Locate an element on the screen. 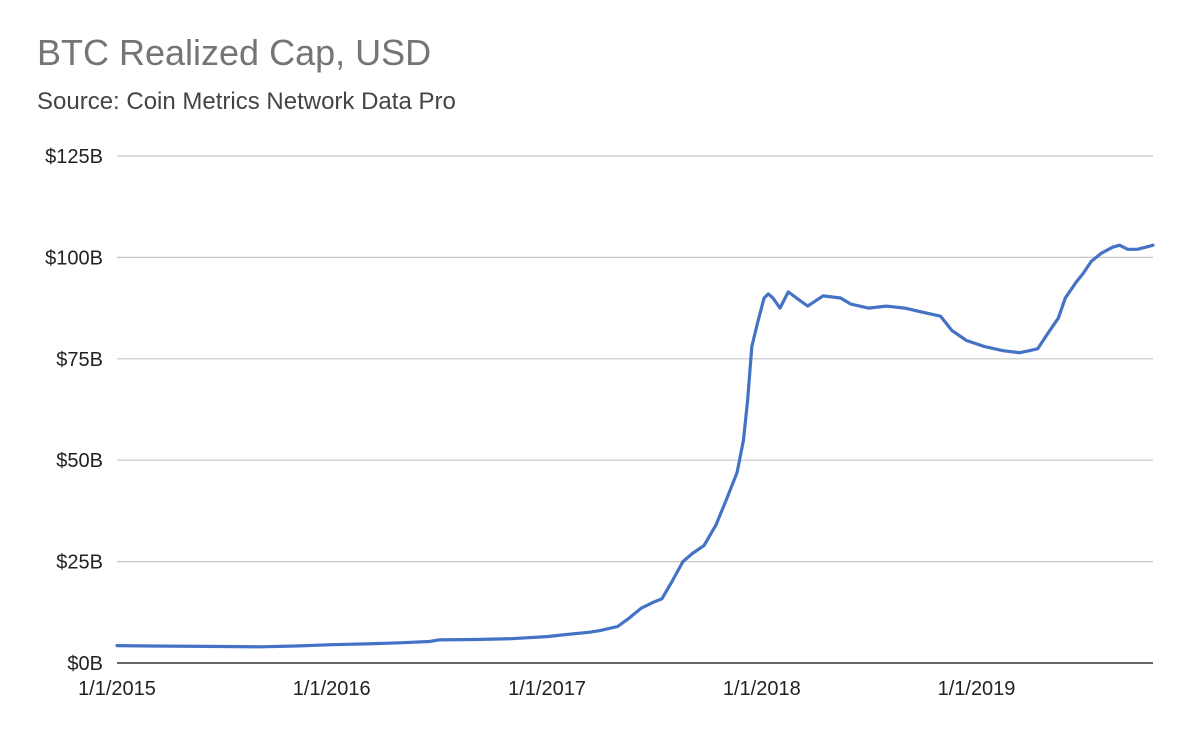 The height and width of the screenshot is (735, 1189). x-tick-label: 1/1/2018 is located at coordinates (762, 689).